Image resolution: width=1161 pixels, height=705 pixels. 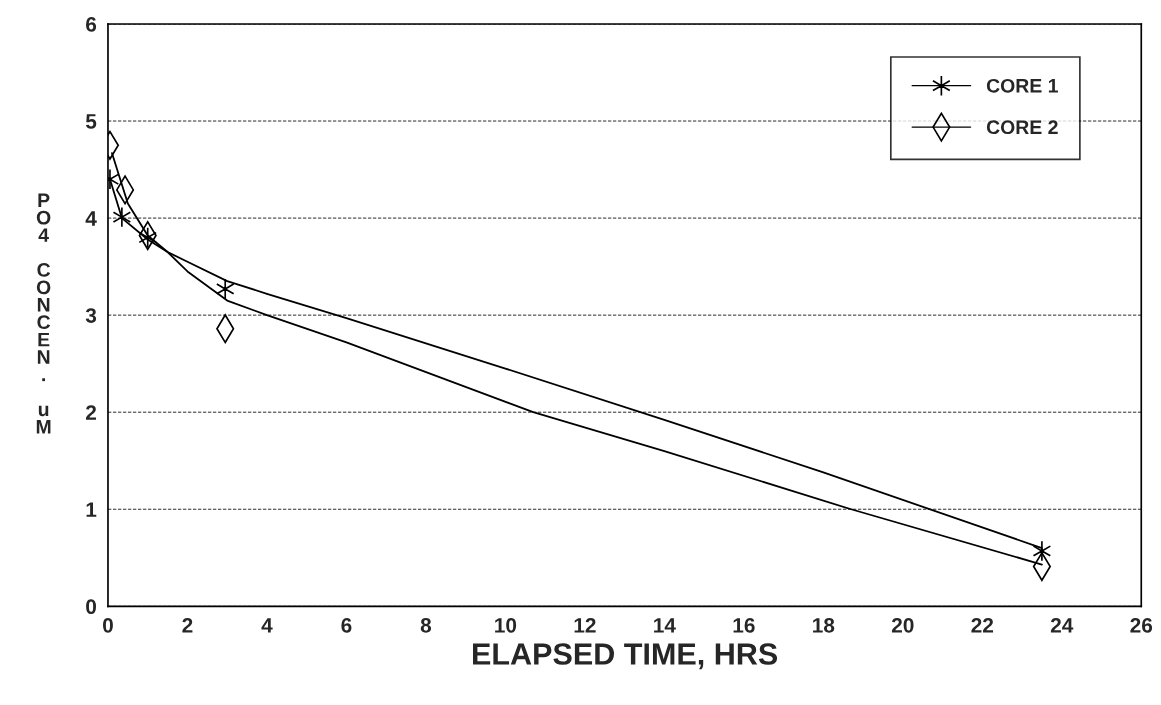 I want to click on y-tick-label: 2, so click(x=91, y=412).